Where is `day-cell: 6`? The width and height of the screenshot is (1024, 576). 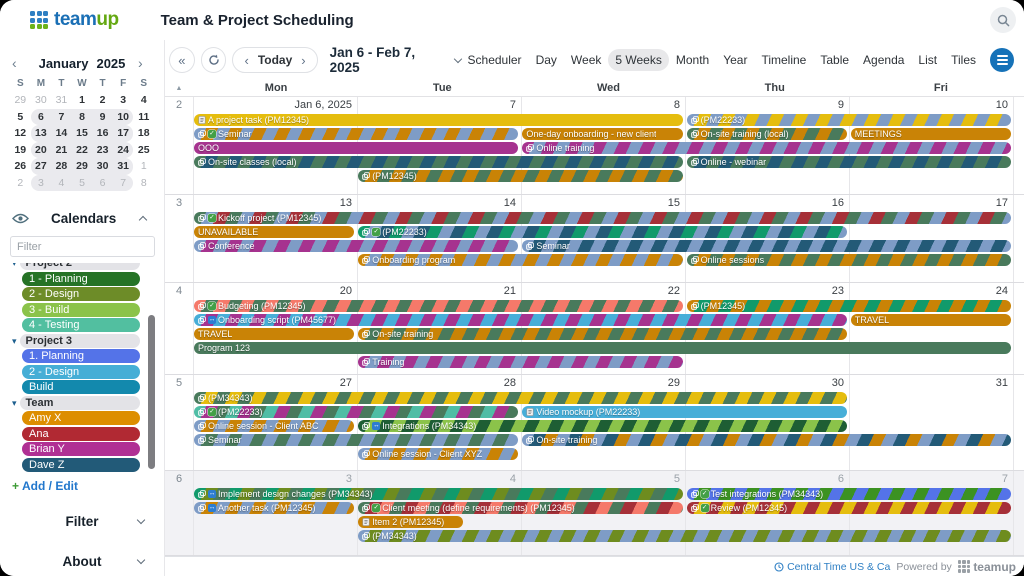
day-cell: 6 is located at coordinates (767, 513).